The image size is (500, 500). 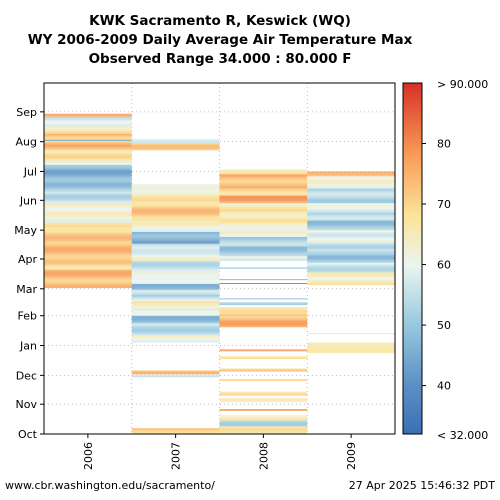 I want to click on colorbar-tick-label: 50, so click(x=444, y=325).